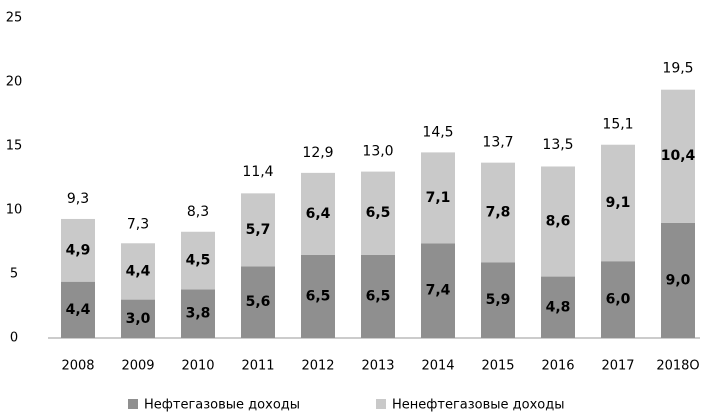 The height and width of the screenshot is (415, 708). I want to click on segment-label: 4,9, so click(78, 250).